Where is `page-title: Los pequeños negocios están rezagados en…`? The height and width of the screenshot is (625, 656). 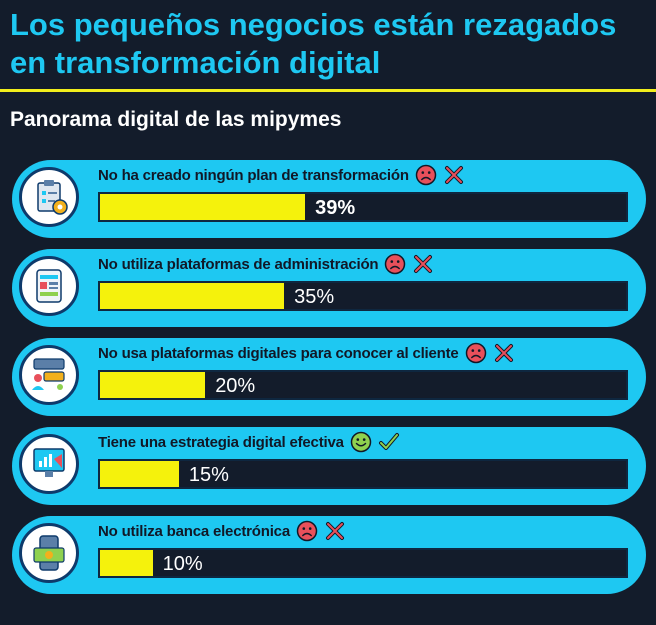
page-title: Los pequeños negocios están rezagados en… is located at coordinates (313, 43).